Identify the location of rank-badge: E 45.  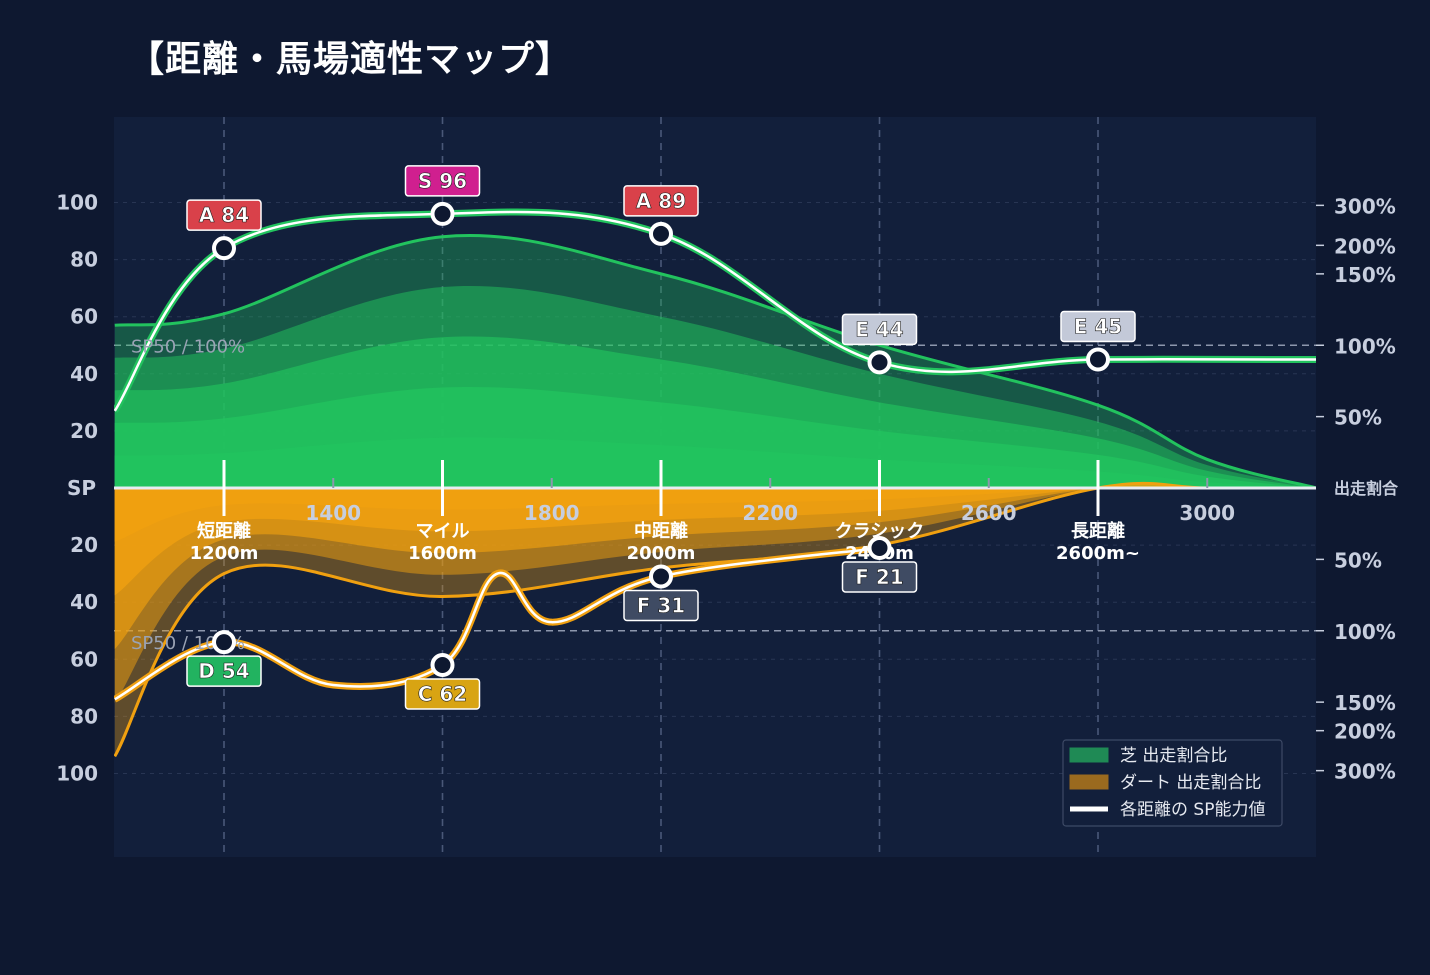
(1098, 326).